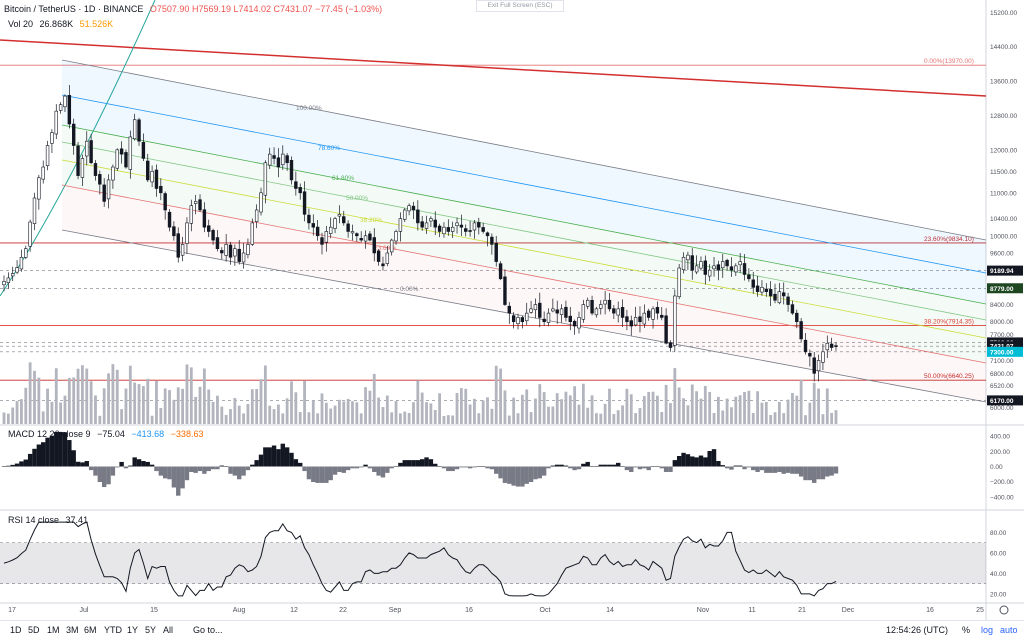 The width and height of the screenshot is (1024, 641). Describe the element at coordinates (133, 630) in the screenshot. I see `range-1y-button: 1Y` at that location.